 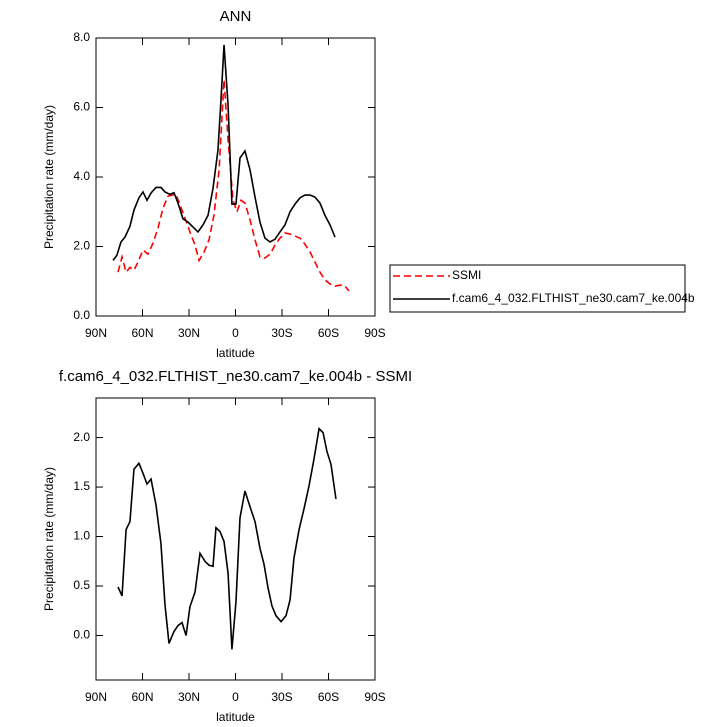 I want to click on y-tick-label: 6.0, so click(x=81, y=107).